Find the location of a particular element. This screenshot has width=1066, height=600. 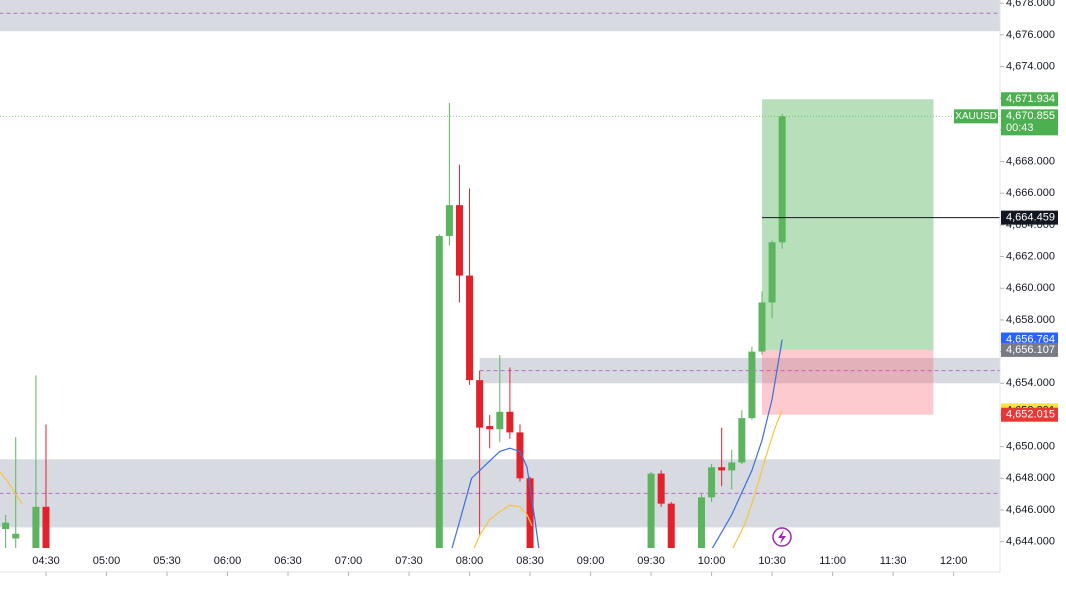

x-tick-label: 10:00 is located at coordinates (712, 561).